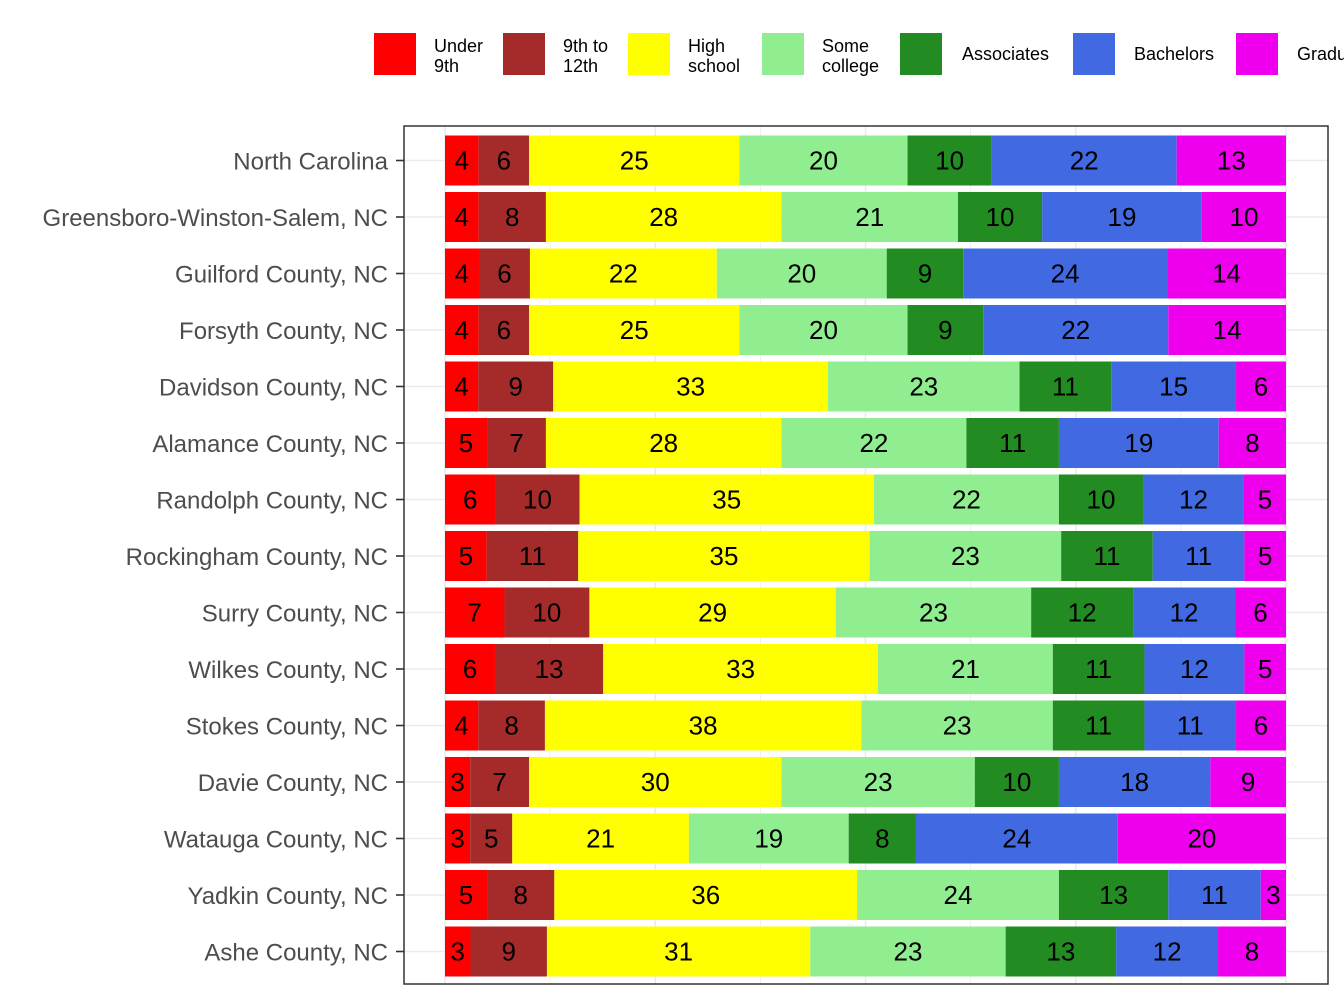 This screenshot has width=1344, height=1008. Describe the element at coordinates (466, 443) in the screenshot. I see `data-label-under9: 5` at that location.